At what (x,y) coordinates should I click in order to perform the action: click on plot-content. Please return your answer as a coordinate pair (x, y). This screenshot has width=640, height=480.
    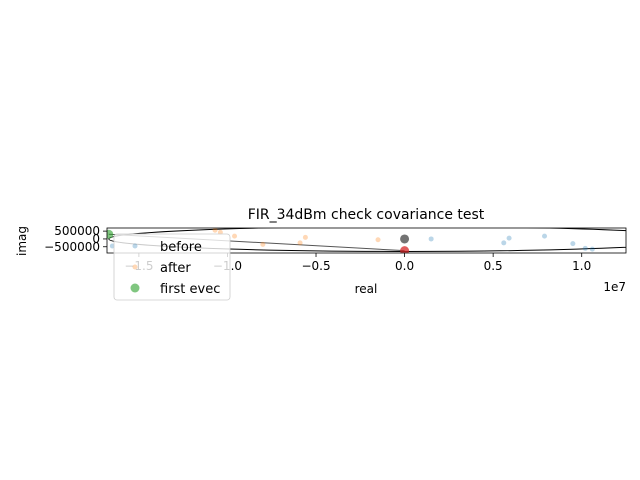
    Looking at the image, I should click on (366, 240).